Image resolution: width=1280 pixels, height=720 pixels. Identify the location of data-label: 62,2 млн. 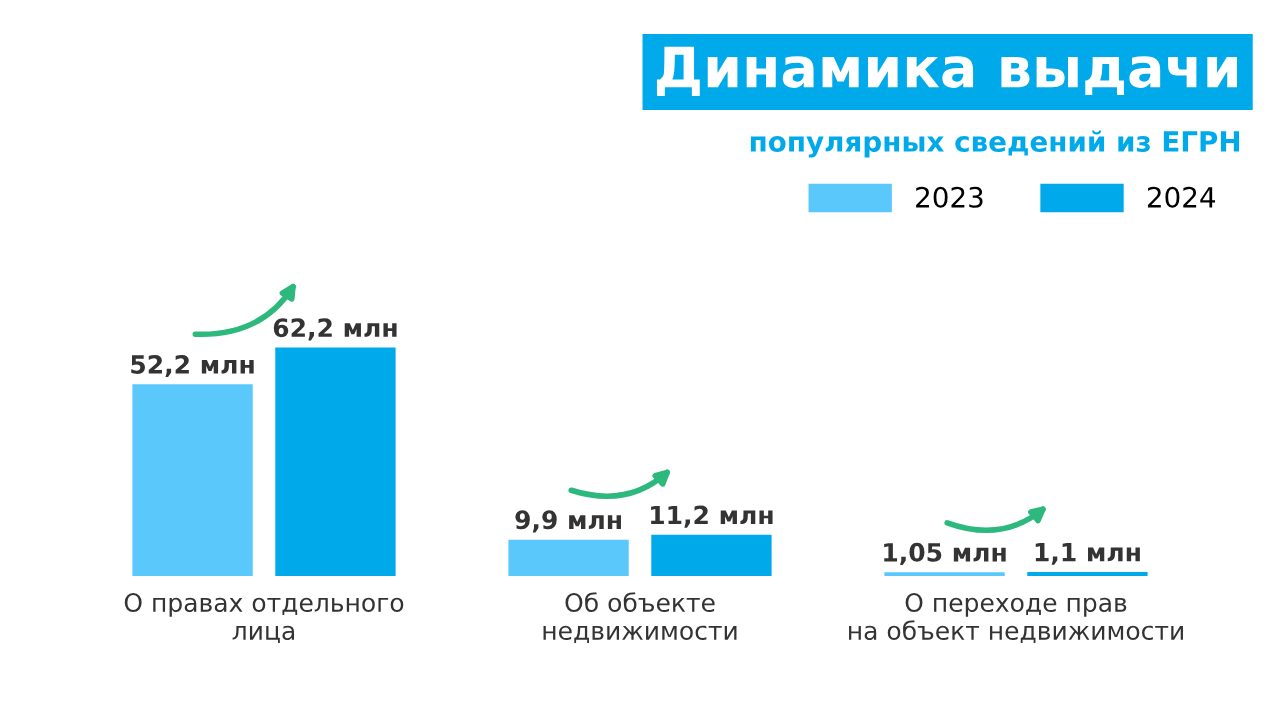
(335, 329).